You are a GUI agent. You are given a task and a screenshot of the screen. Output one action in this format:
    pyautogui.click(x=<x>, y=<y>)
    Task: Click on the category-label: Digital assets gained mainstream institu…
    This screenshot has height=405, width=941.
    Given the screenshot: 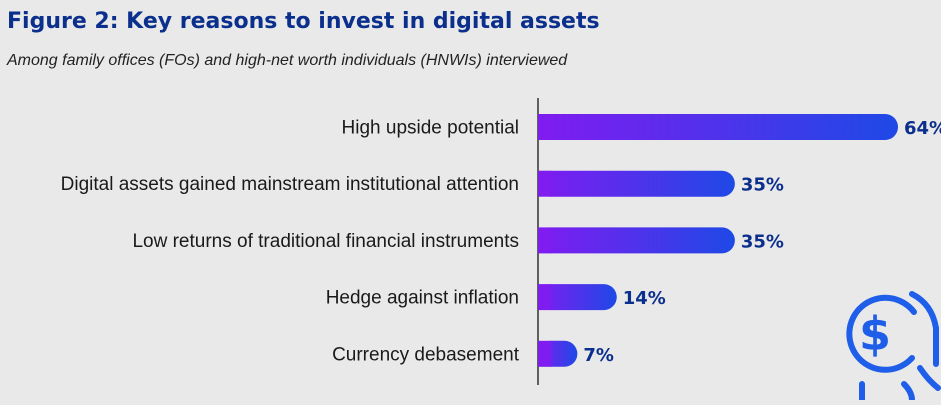 What is the action you would take?
    pyautogui.click(x=290, y=184)
    